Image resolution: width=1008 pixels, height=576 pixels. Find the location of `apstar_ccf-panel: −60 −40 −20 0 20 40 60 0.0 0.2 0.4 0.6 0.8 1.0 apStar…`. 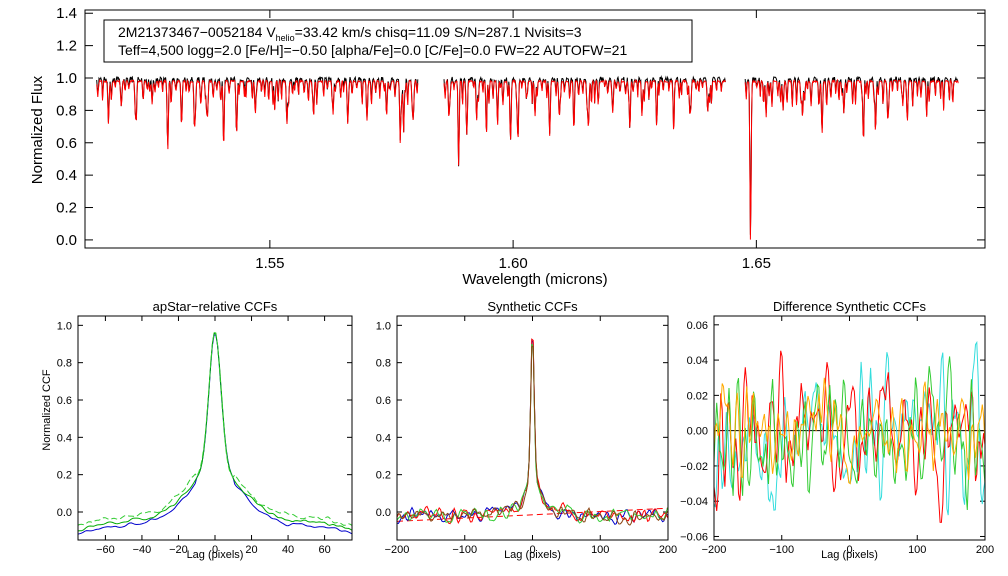

apstar_ccf-panel: −60 −40 −20 0 20 40 60 0.0 0.2 0.4 0.6 0.8 1.0 apStar… is located at coordinates (197, 430).